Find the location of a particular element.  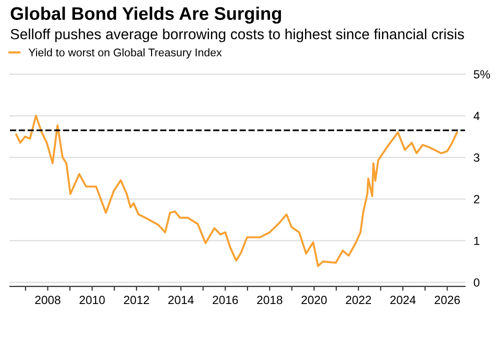

x-tick-label: 2022 is located at coordinates (359, 300).